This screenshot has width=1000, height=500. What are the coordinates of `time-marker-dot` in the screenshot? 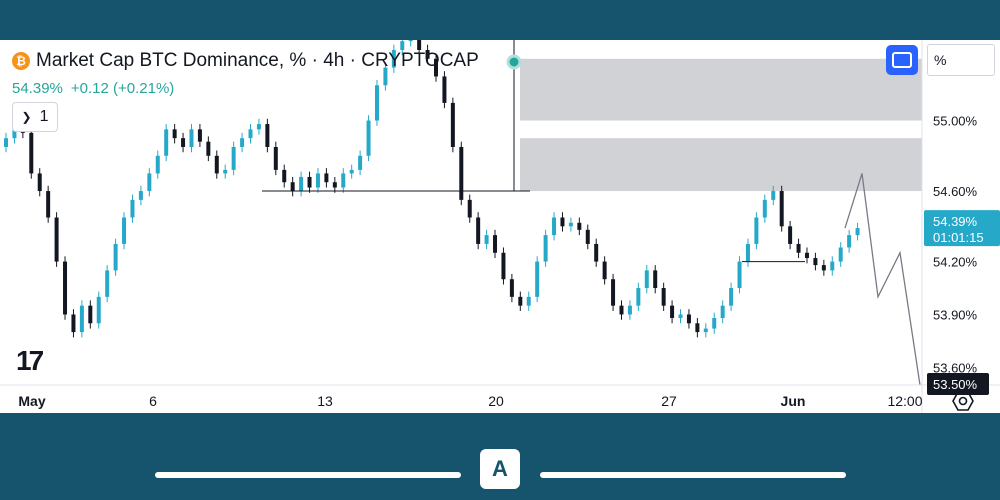 It's located at (514, 62).